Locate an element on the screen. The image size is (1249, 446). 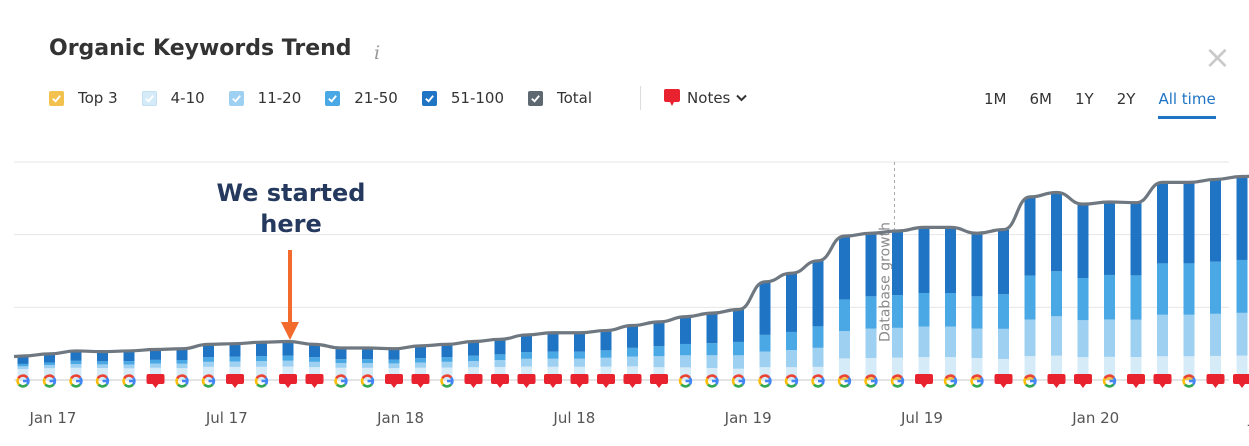
range-all-time: All time is located at coordinates (1187, 104).